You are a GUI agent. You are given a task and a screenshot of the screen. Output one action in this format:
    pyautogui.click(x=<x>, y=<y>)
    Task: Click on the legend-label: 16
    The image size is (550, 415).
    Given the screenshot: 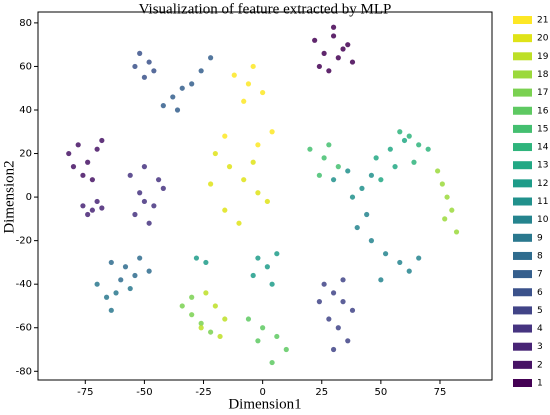 What is the action you would take?
    pyautogui.click(x=543, y=111)
    